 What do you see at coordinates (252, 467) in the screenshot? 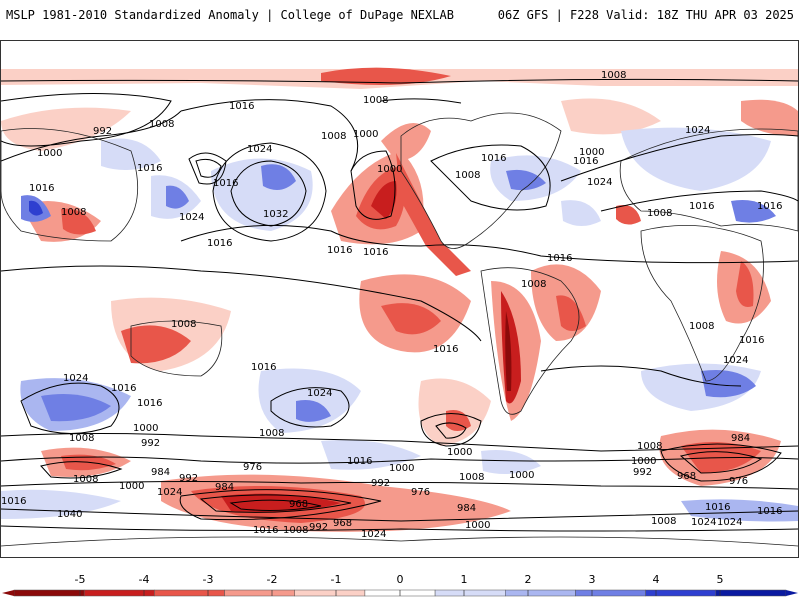
I see `isobar-label: 976` at bounding box center [252, 467].